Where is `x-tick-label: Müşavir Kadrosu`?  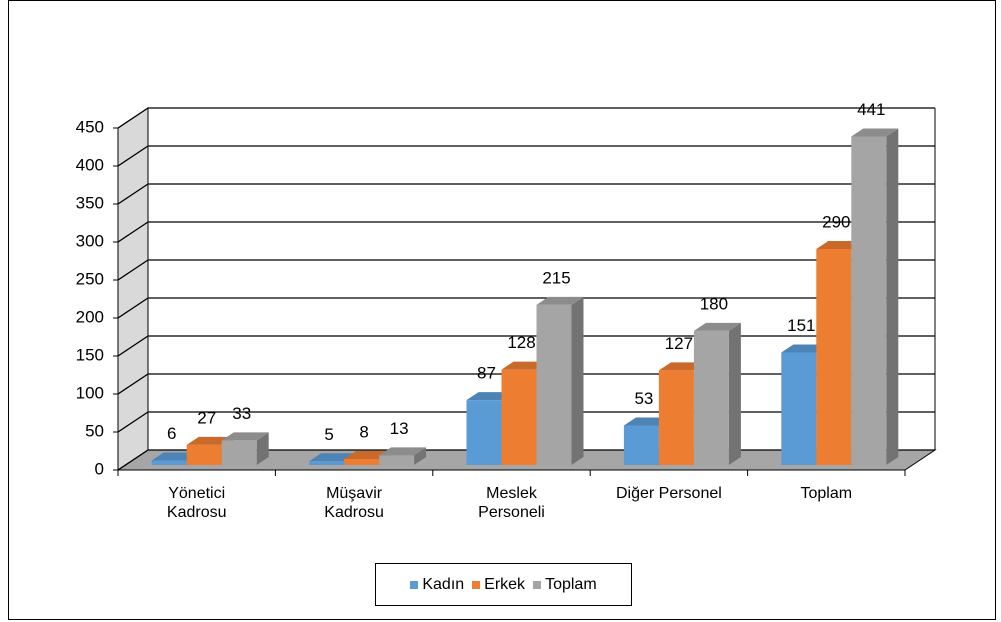 x-tick-label: Müşavir Kadrosu is located at coordinates (354, 503).